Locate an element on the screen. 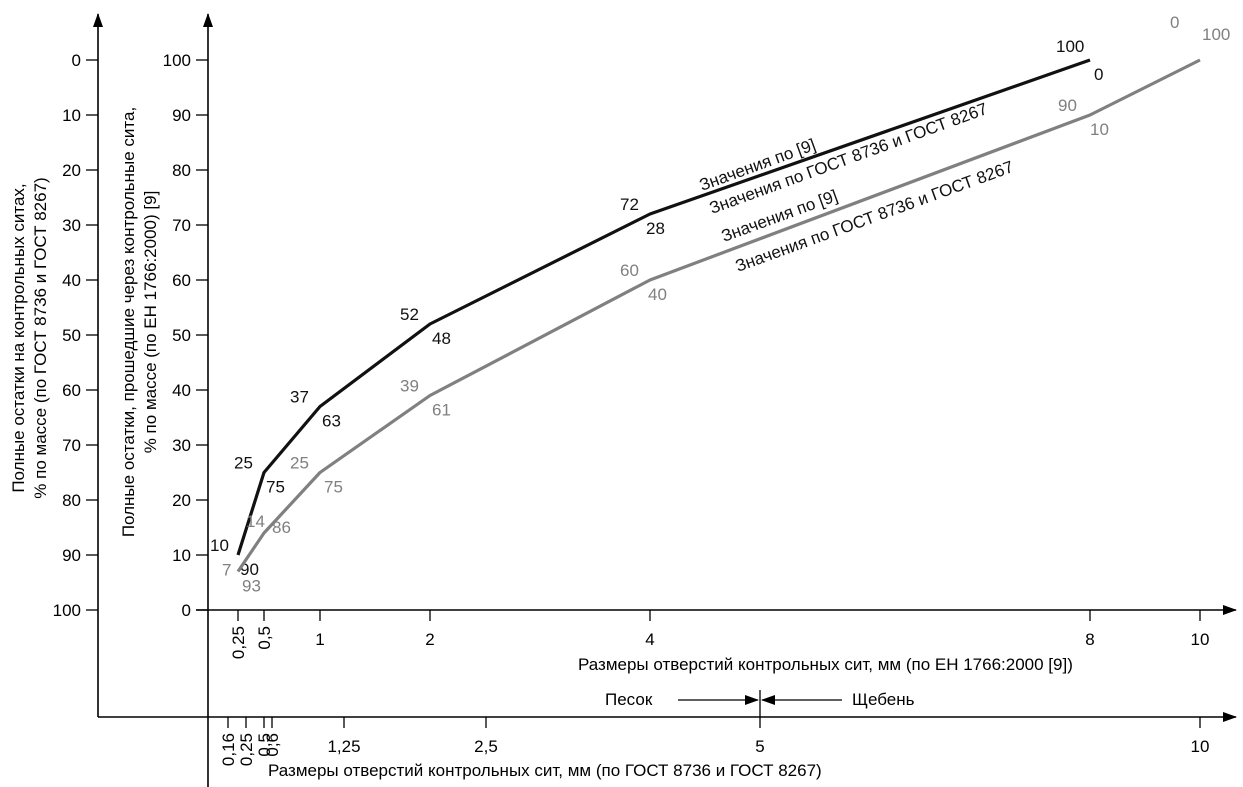 The height and width of the screenshot is (787, 1243). outer-y-label-line2: % по массе (по ГОСТ 8736 и ГОСТ 8267) is located at coordinates (40, 337).